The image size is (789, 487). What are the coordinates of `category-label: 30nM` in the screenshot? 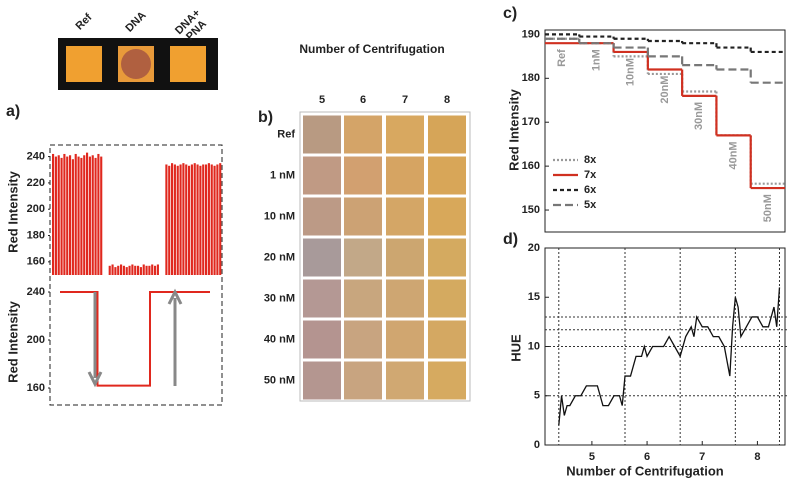 It's located at (699, 116).